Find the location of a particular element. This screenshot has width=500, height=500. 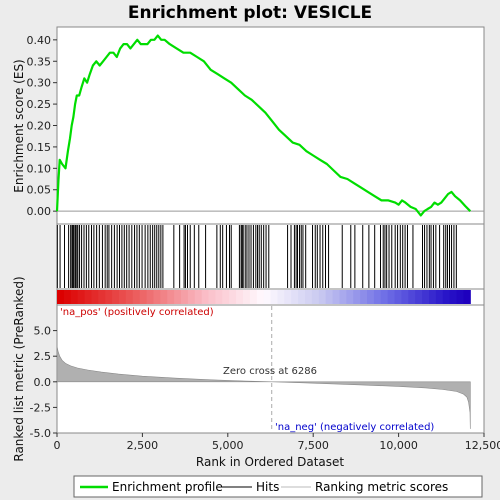

es-y-tick-label: 0.30 is located at coordinates (39, 83).